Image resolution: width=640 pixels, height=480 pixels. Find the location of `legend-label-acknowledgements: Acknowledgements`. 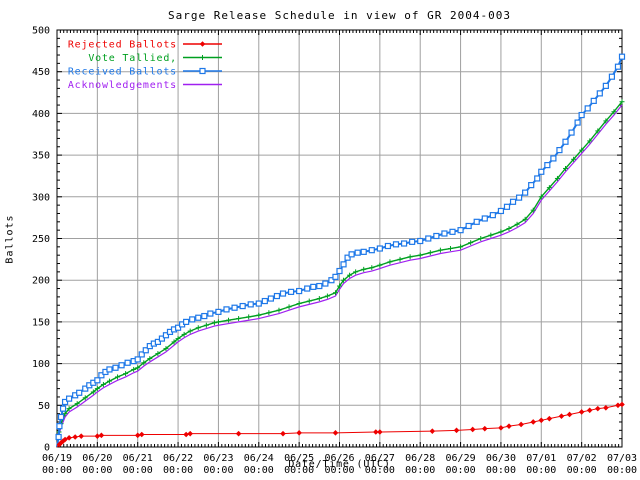

legend-label-acknowledgements: Acknowledgements is located at coordinates (122, 85).